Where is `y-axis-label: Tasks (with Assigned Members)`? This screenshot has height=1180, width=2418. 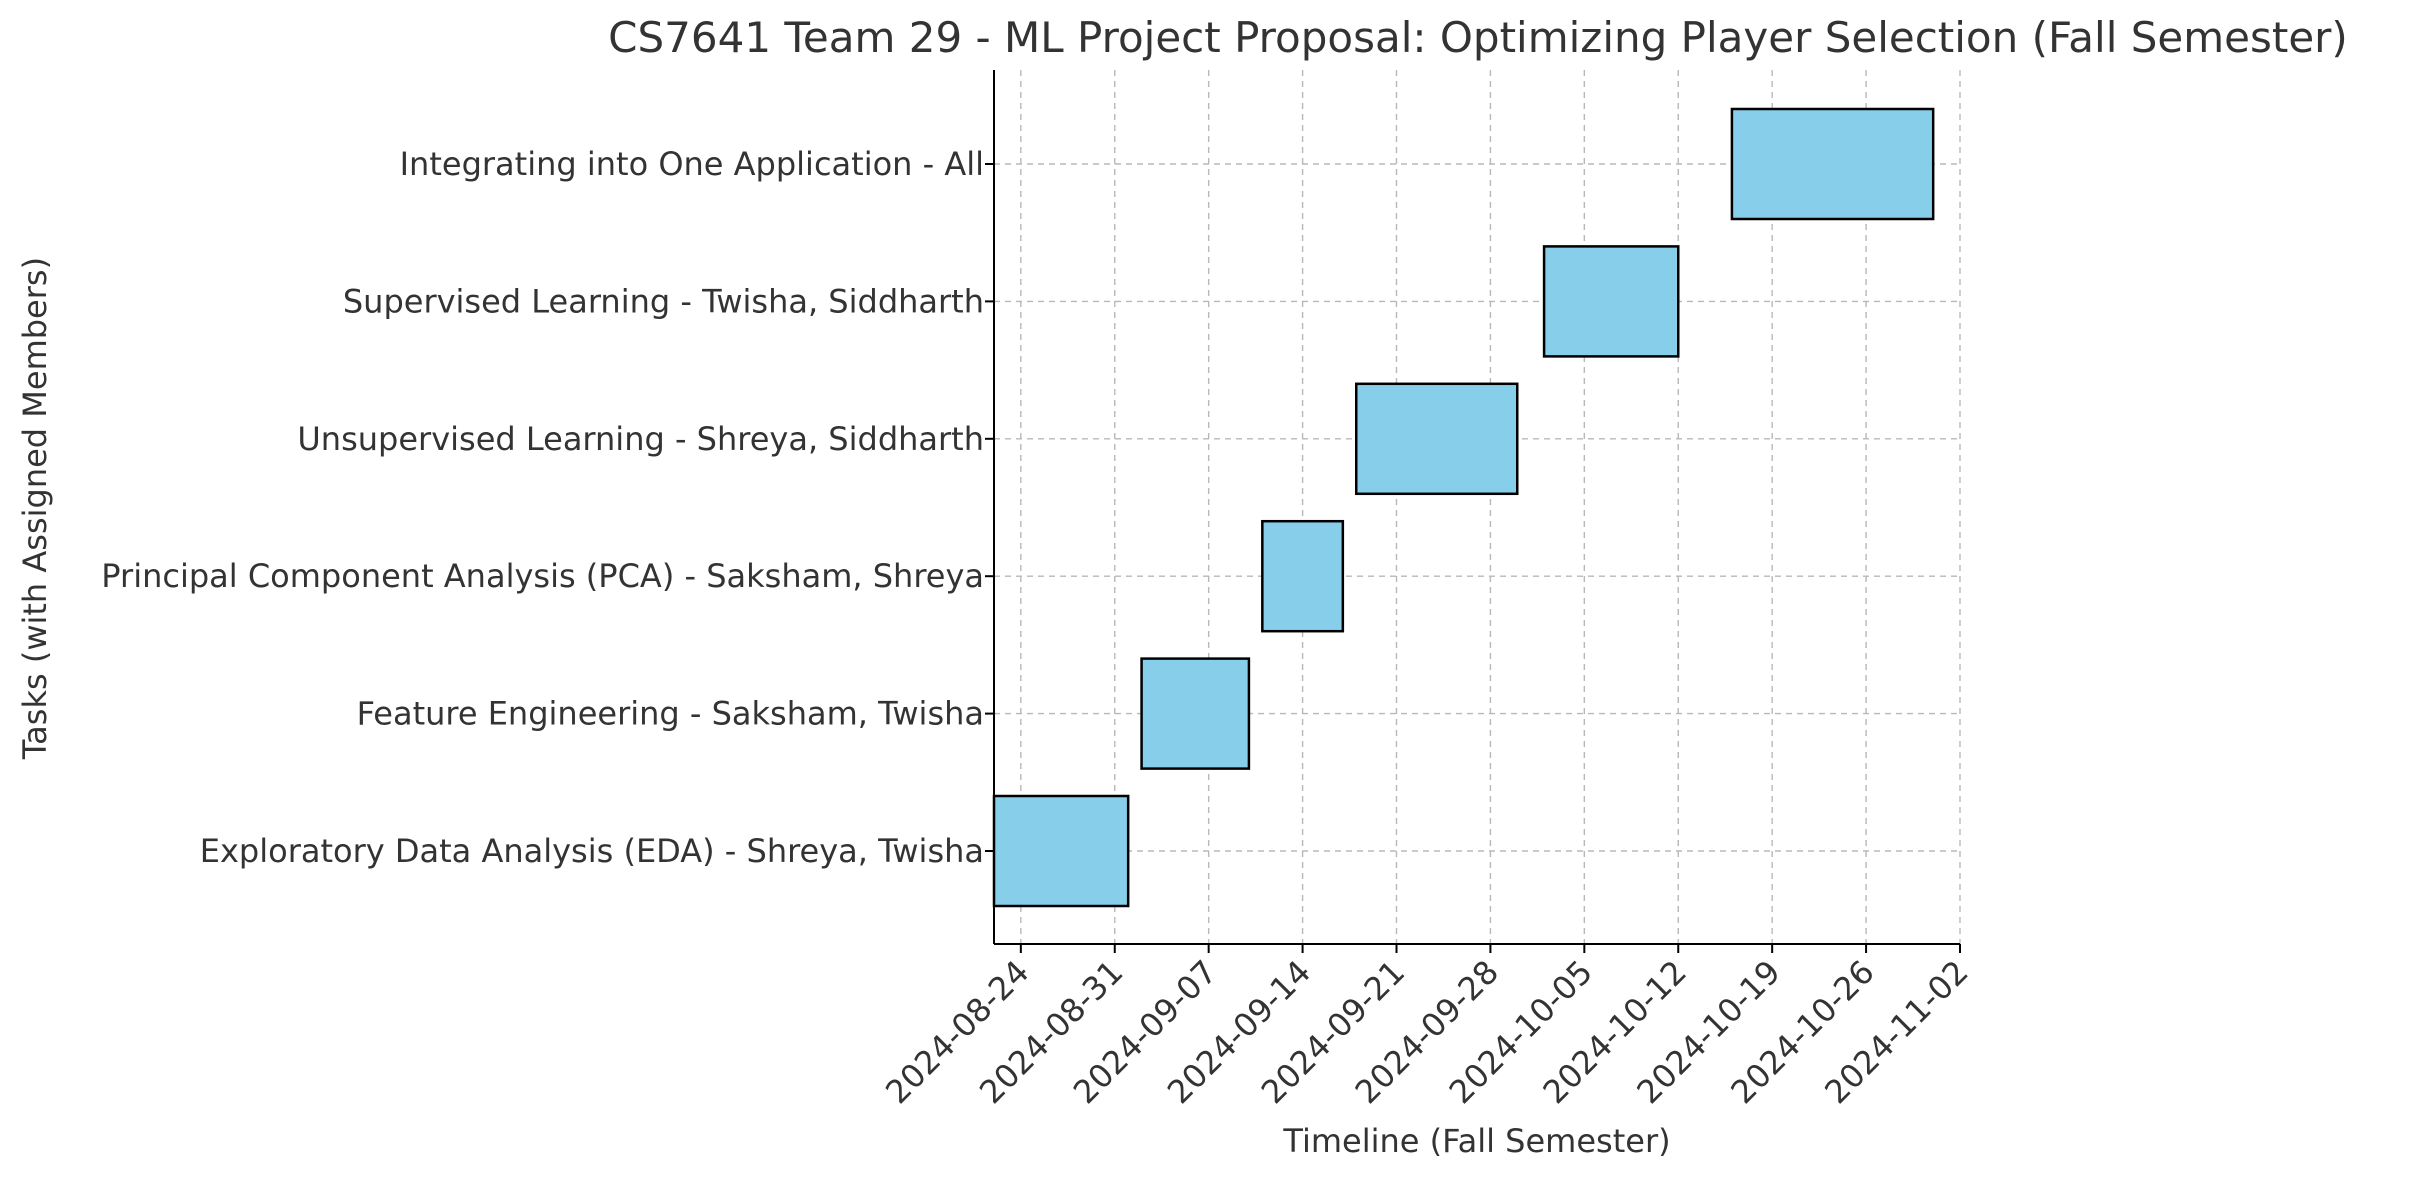 y-axis-label: Tasks (with Assigned Members) is located at coordinates (35, 508).